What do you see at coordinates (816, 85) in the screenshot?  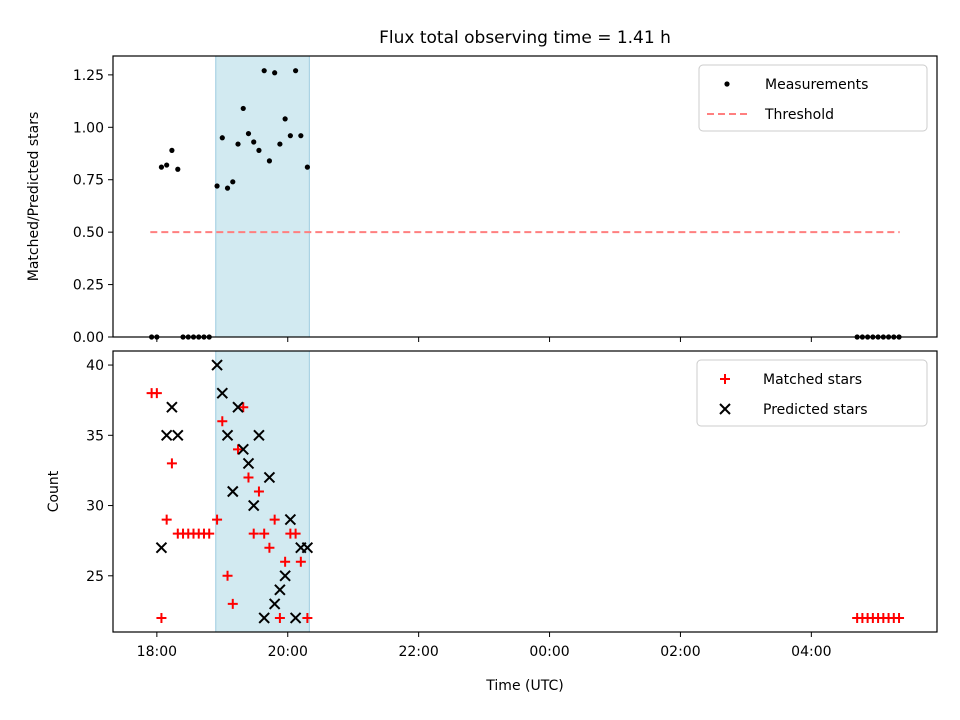 I see `legend-label: Measurements` at bounding box center [816, 85].